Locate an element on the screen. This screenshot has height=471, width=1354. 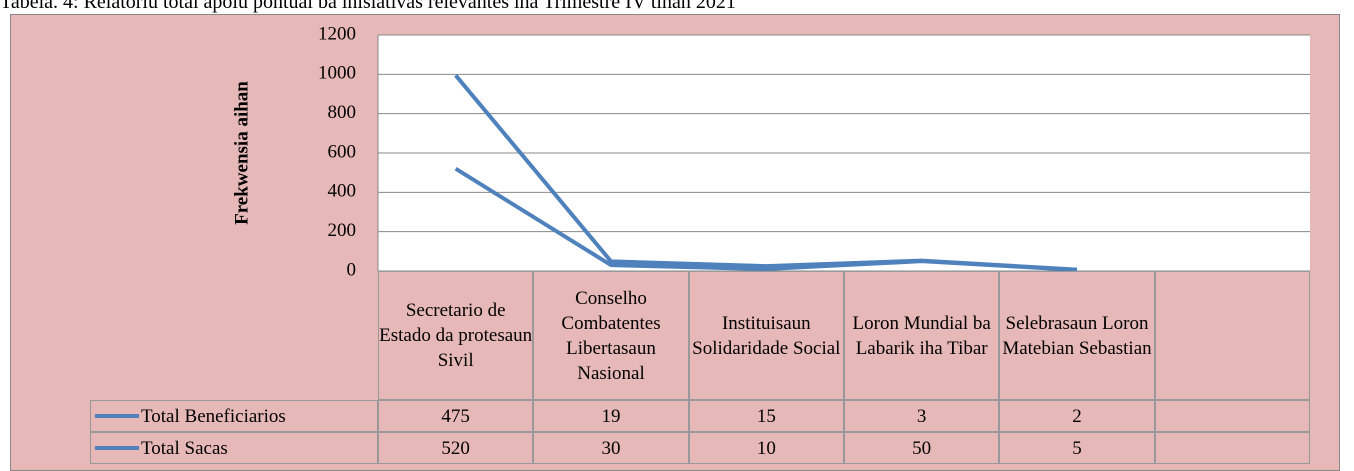
table-value: 10 is located at coordinates (766, 448).